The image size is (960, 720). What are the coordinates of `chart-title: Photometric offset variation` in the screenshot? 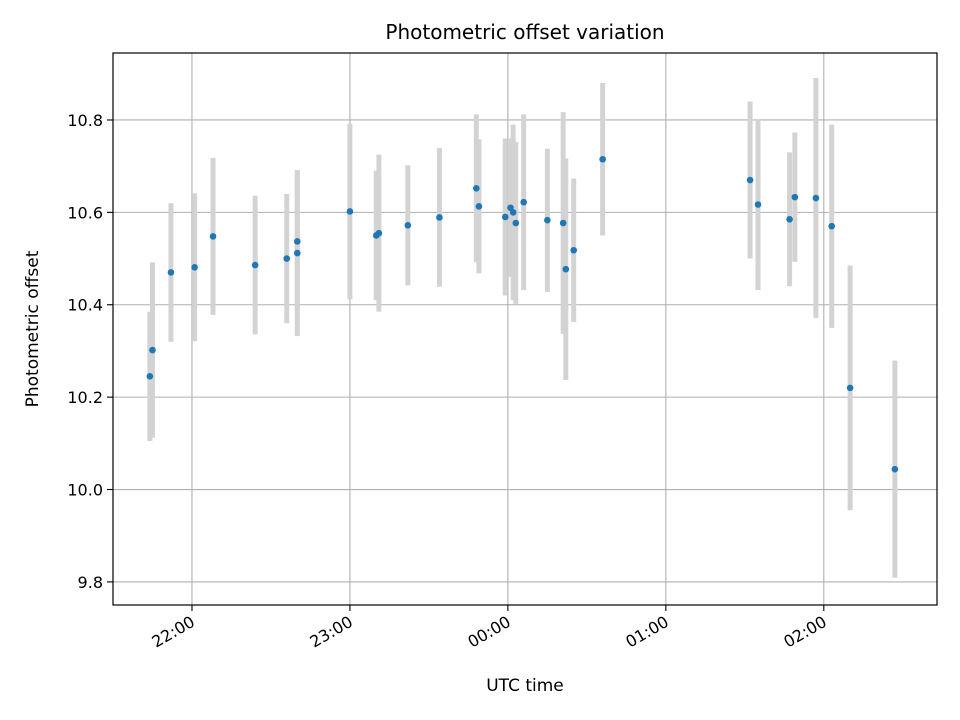 It's located at (524, 32).